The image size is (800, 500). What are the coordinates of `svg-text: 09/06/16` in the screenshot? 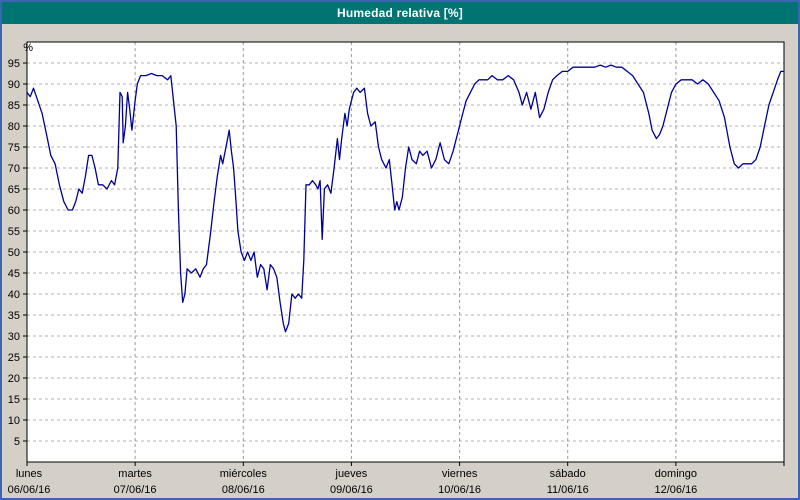 It's located at (351, 490).